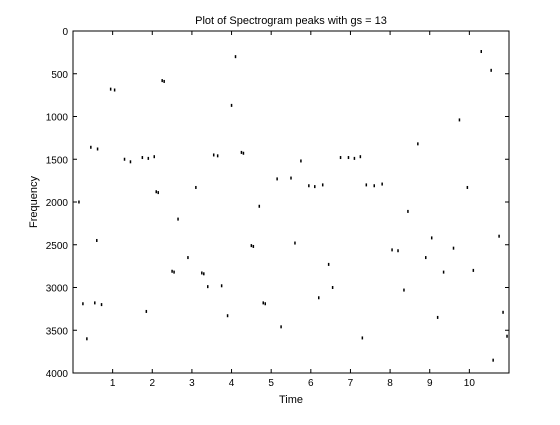 The width and height of the screenshot is (560, 425). Describe the element at coordinates (232, 383) in the screenshot. I see `x-tick-label-3: 4` at that location.